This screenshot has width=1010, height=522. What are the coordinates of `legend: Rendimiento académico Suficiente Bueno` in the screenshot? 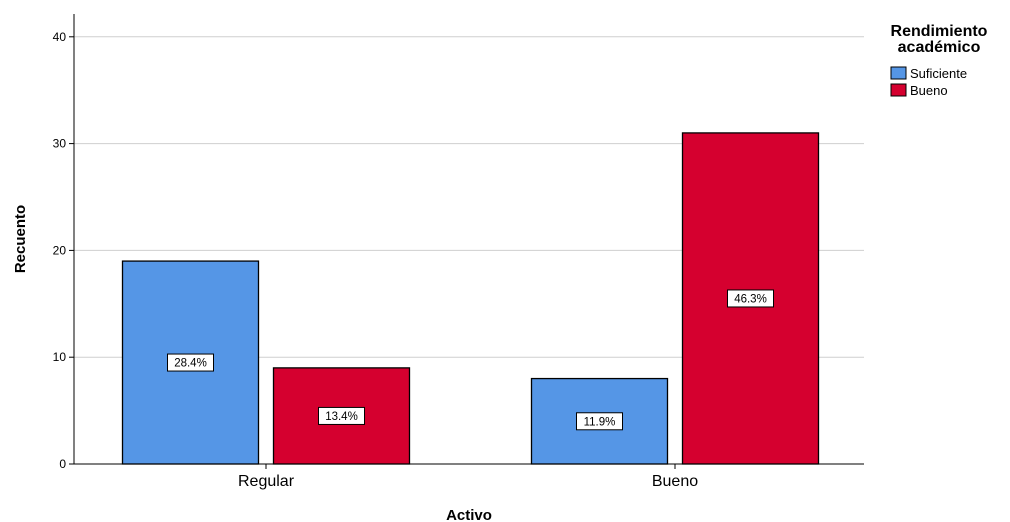 It's located at (939, 60).